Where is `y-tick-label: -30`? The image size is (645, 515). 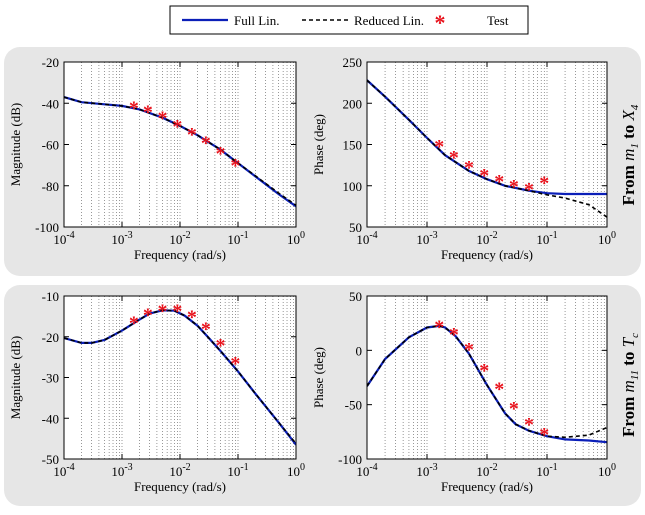
y-tick-label: -30 is located at coordinates (50, 378).